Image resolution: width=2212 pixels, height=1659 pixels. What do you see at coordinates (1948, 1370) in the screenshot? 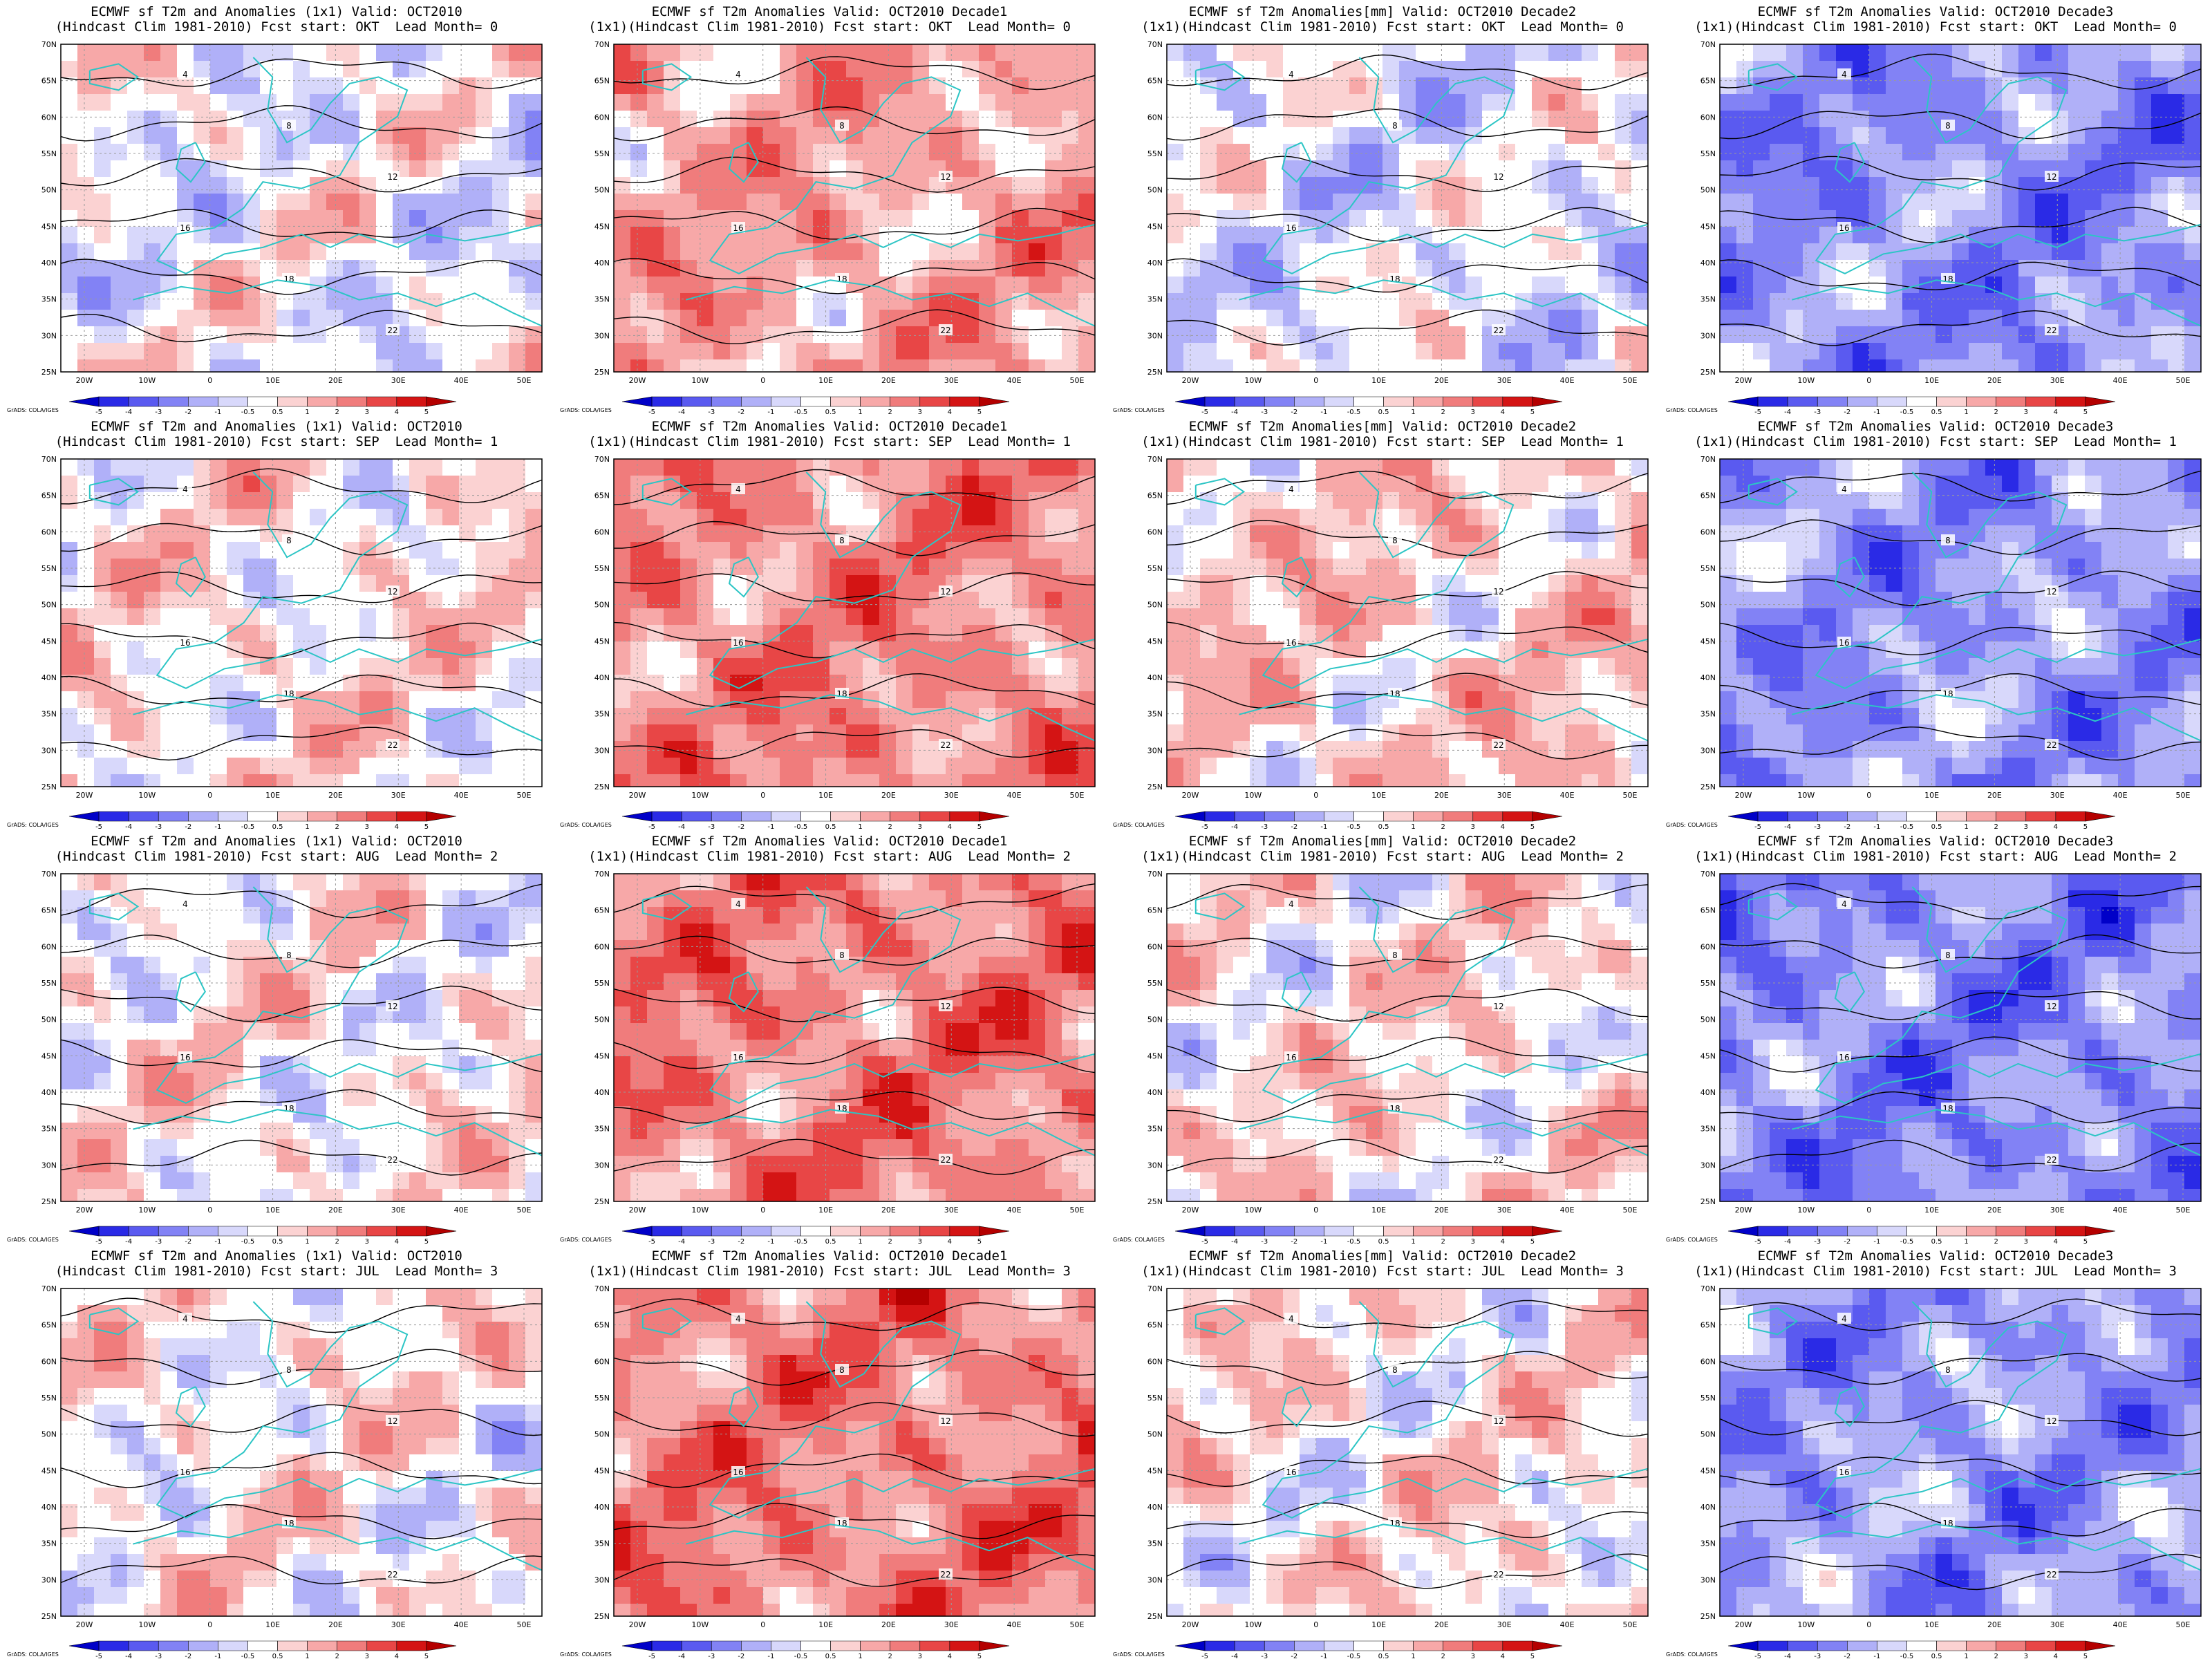
I see `contour-label: 8` at bounding box center [1948, 1370].